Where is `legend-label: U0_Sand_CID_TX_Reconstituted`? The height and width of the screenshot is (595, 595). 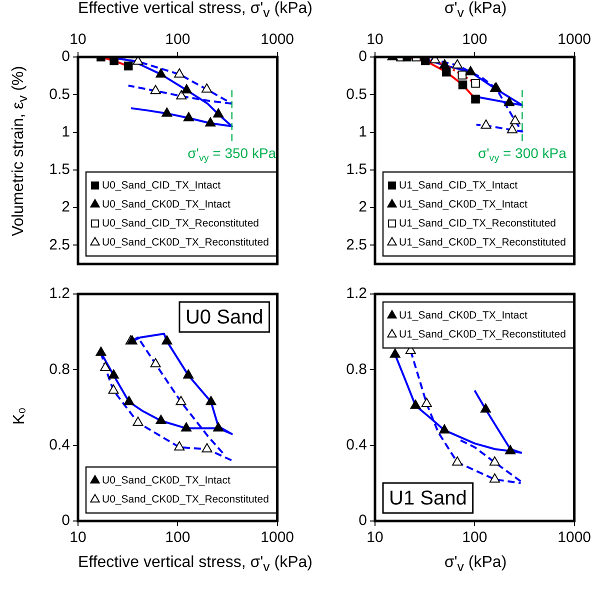 legend-label: U0_Sand_CID_TX_Reconstituted is located at coordinates (181, 223).